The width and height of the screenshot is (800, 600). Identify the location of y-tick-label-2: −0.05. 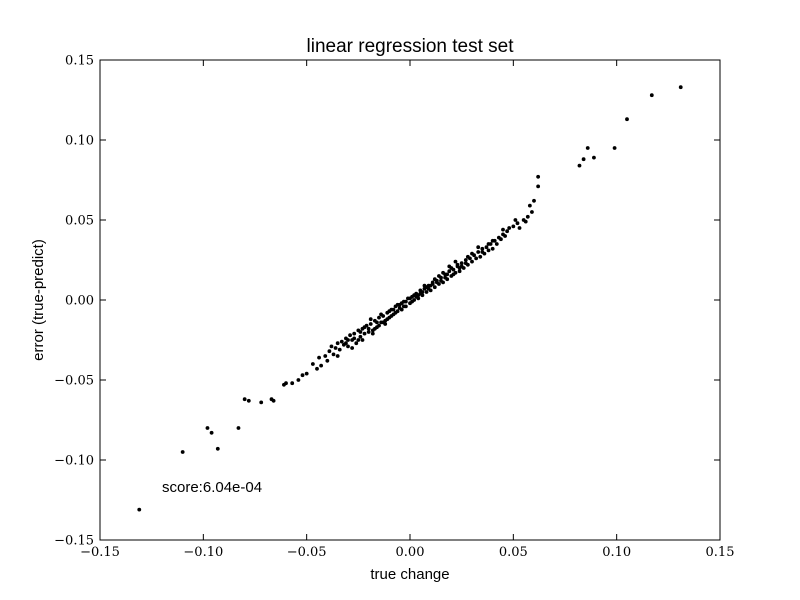
(74, 381).